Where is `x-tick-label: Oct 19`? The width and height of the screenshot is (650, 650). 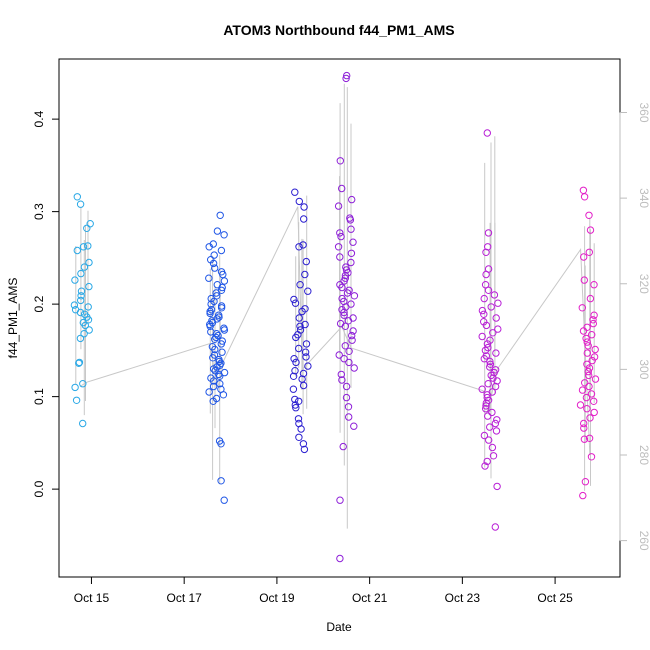 x-tick-label: Oct 19 is located at coordinates (277, 598).